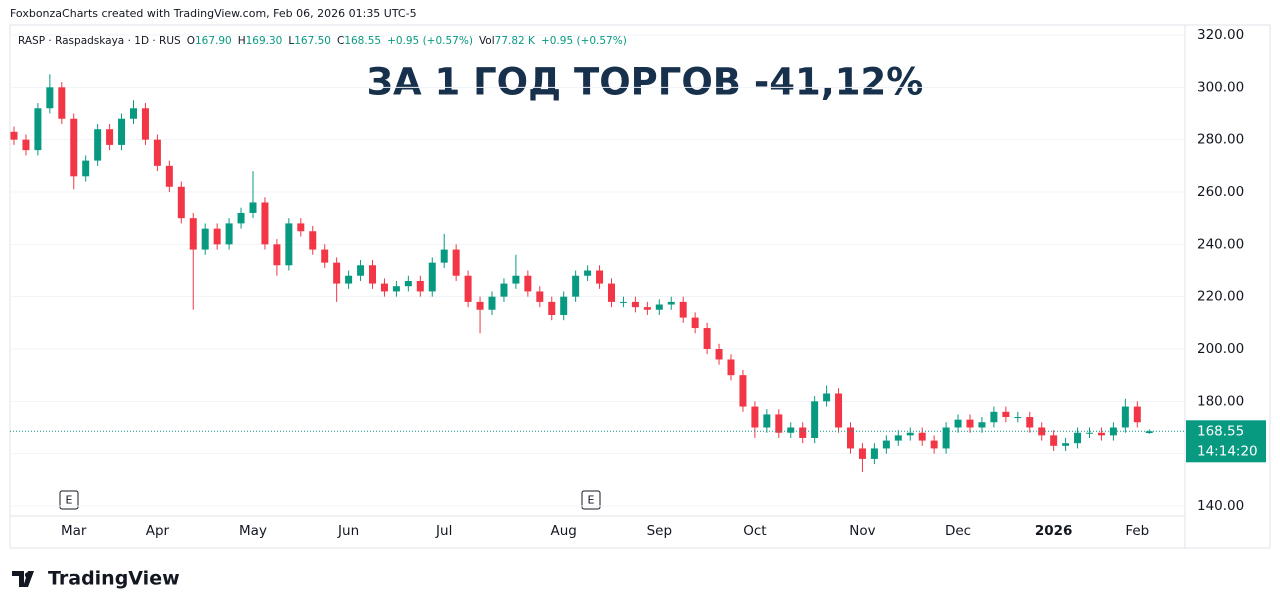 The height and width of the screenshot is (609, 1280). I want to click on x-tick-label: Feb, so click(1137, 531).